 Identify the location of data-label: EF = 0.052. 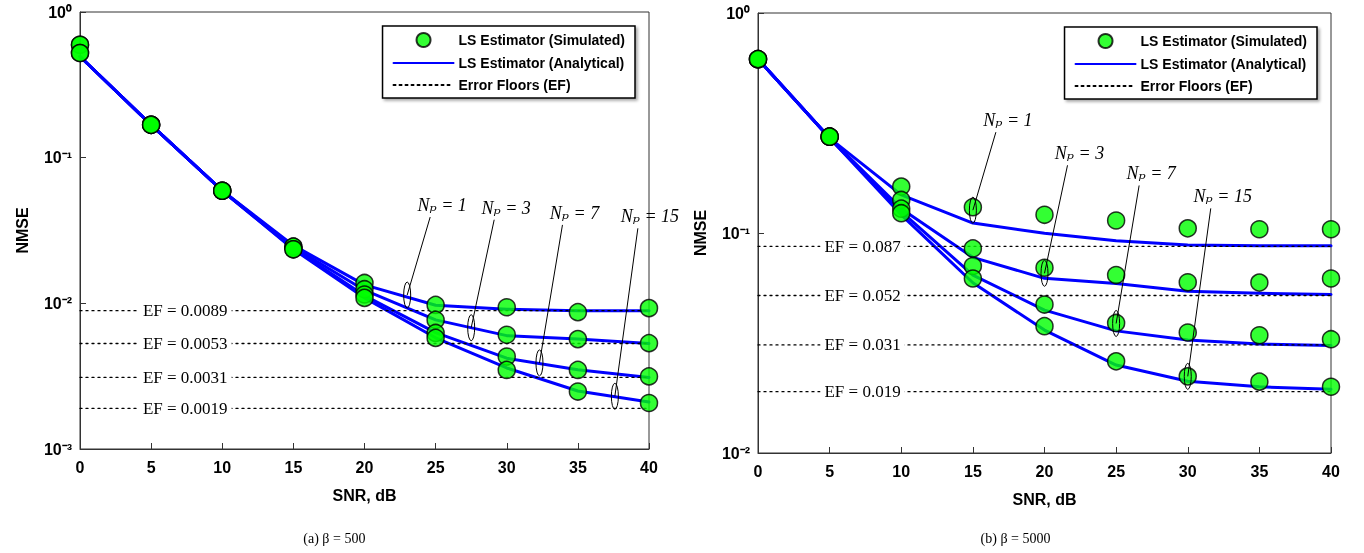
(862, 295).